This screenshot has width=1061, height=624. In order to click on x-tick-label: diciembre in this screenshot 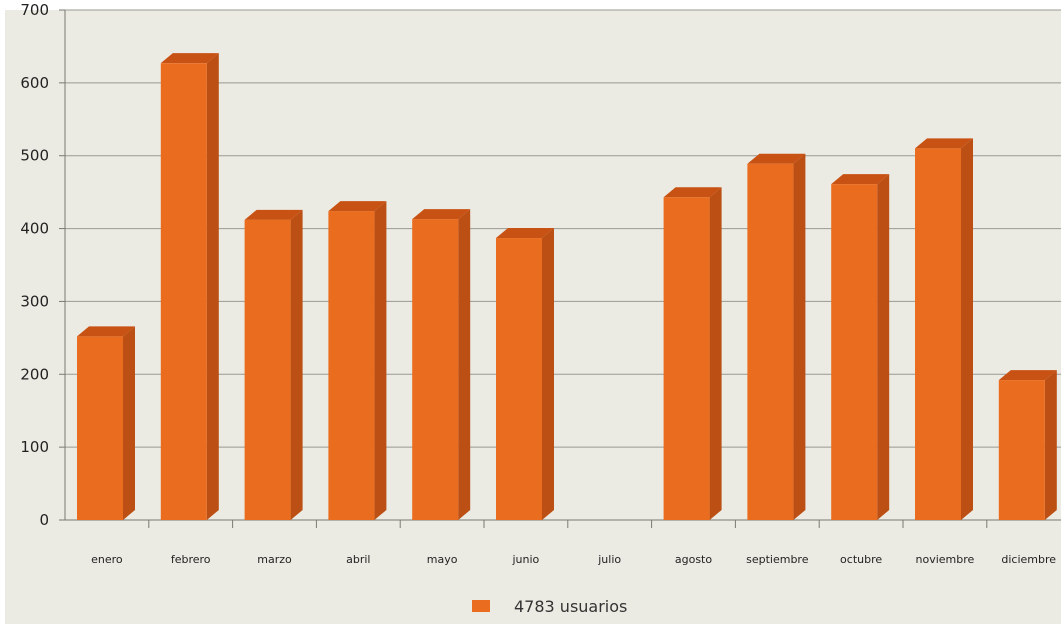, I will do `click(1028, 559)`.